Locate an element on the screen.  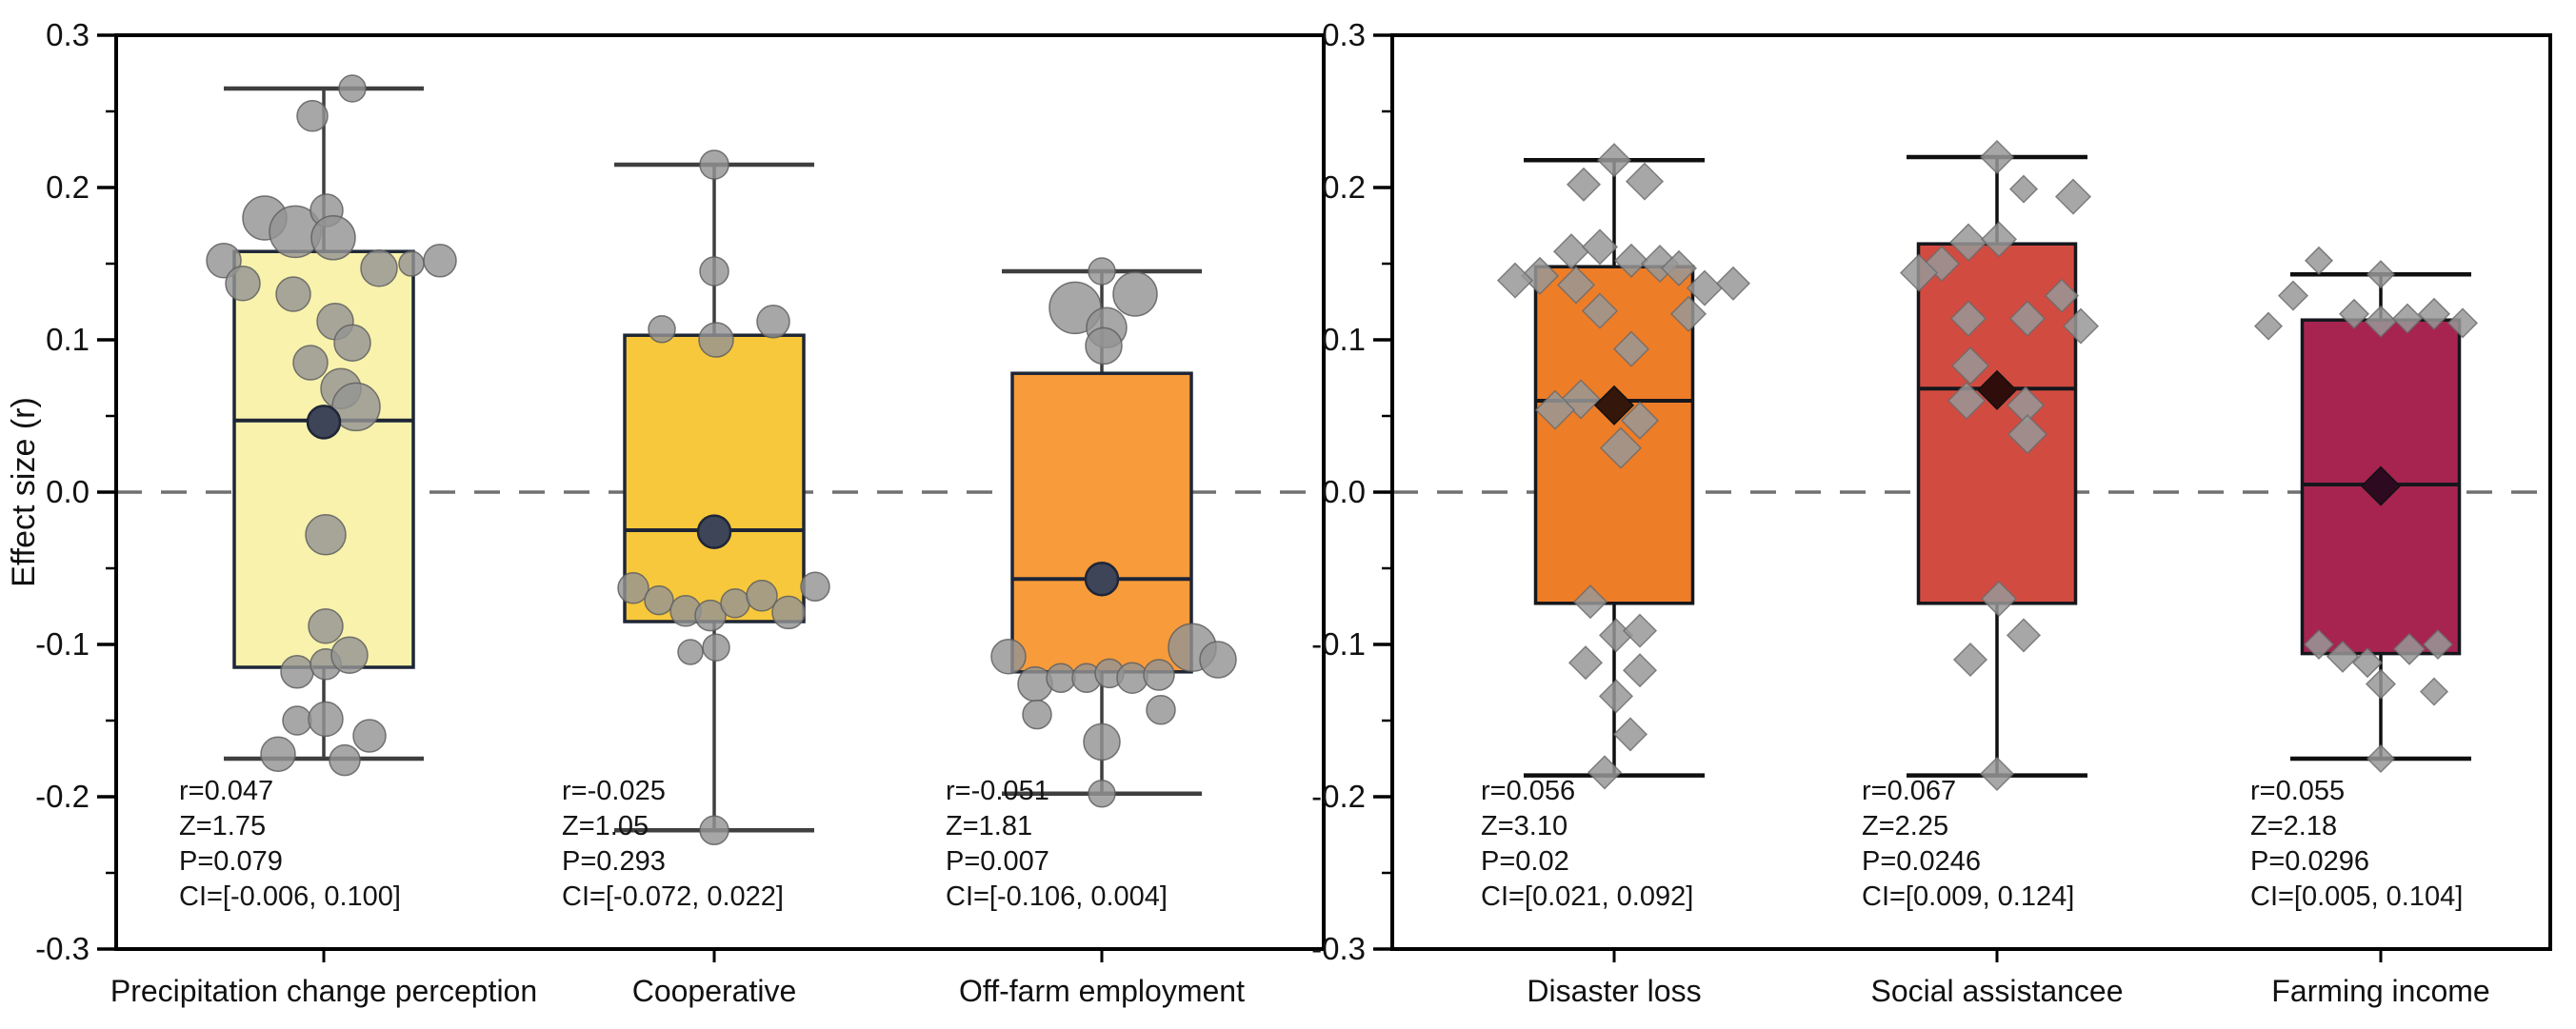
category-label: Off-farm employment is located at coordinates (1102, 991).